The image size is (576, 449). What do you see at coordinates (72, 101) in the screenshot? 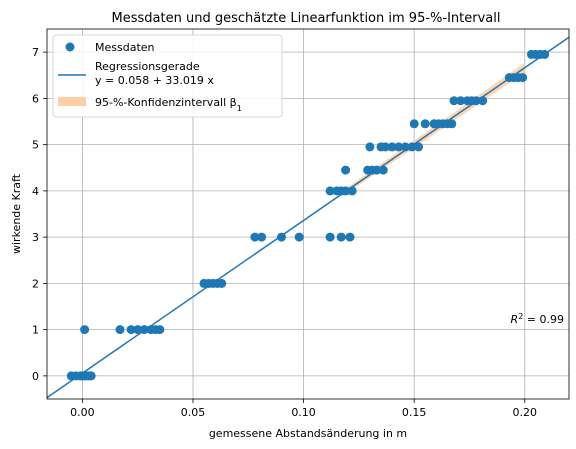
I see `legend-marker-band` at bounding box center [72, 101].